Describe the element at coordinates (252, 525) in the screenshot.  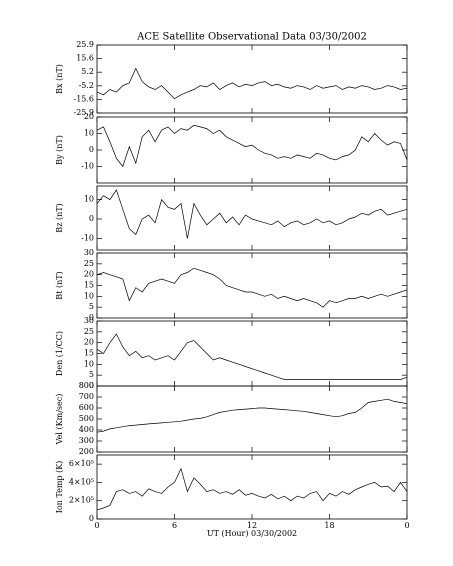
I see `x-tick-label: 12` at that location.